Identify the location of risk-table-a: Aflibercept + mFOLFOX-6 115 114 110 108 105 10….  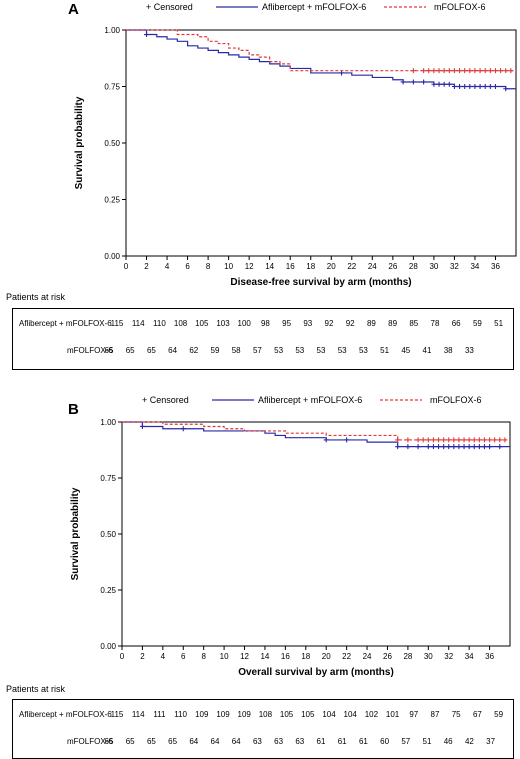
(263, 339).